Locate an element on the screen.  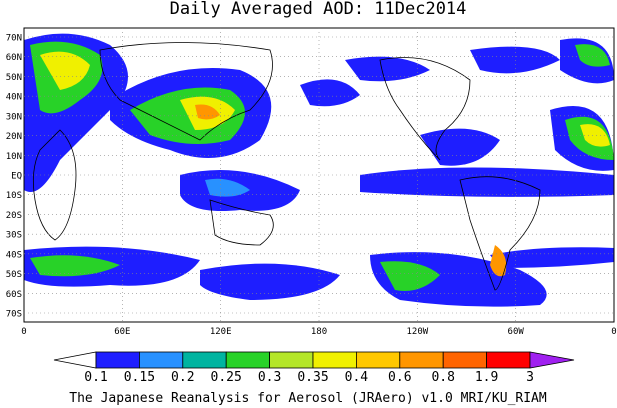
lat-label: EQ is located at coordinates (16, 177).